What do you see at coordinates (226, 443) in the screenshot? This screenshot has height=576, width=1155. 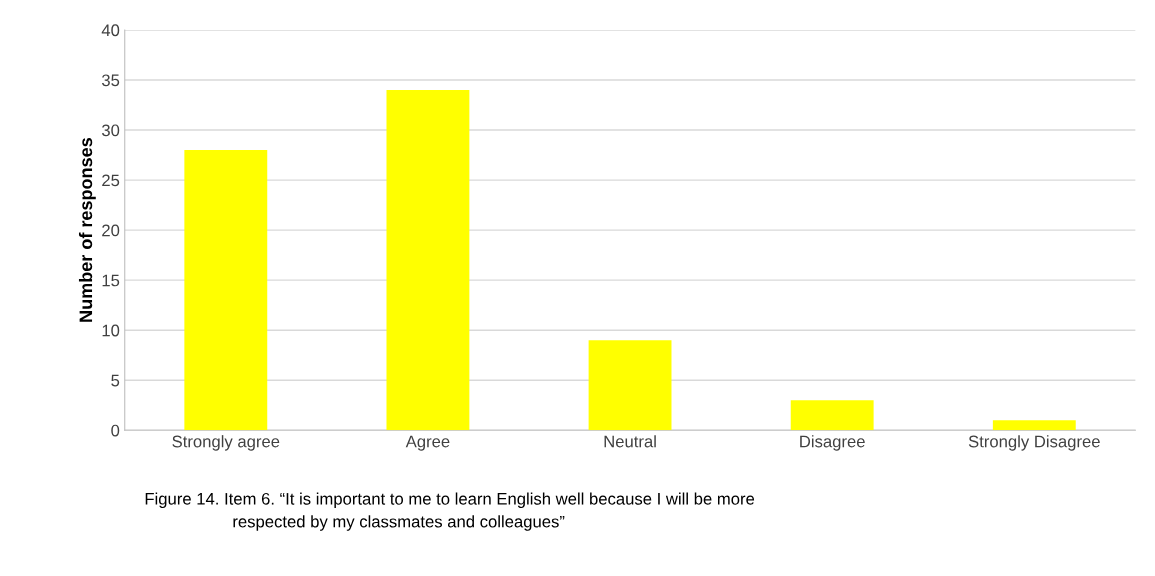 I see `x-tick-label: Strongly agree` at bounding box center [226, 443].